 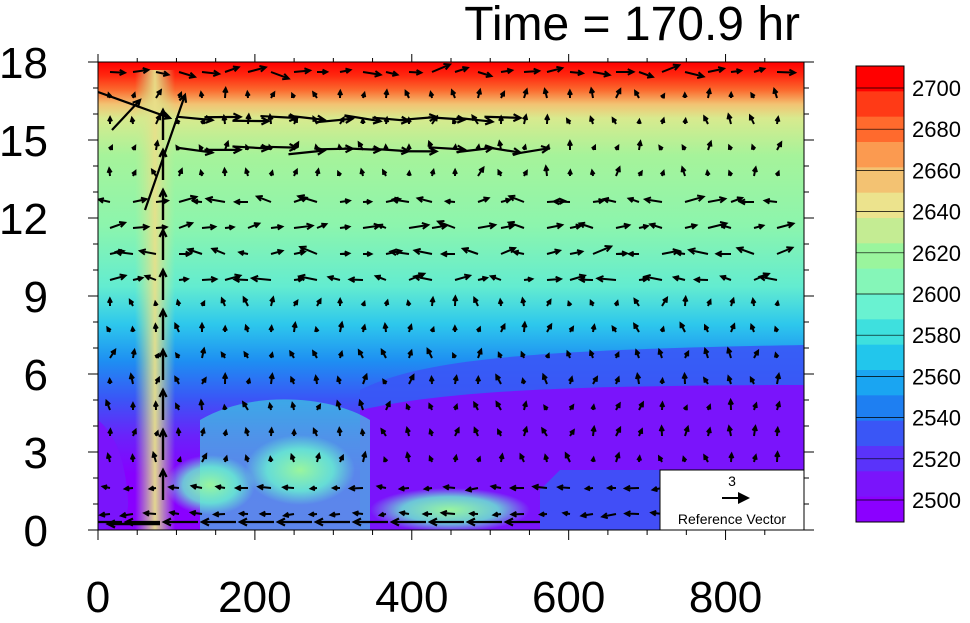 What do you see at coordinates (24, 219) in the screenshot?
I see `y-tick-label: 12` at bounding box center [24, 219].